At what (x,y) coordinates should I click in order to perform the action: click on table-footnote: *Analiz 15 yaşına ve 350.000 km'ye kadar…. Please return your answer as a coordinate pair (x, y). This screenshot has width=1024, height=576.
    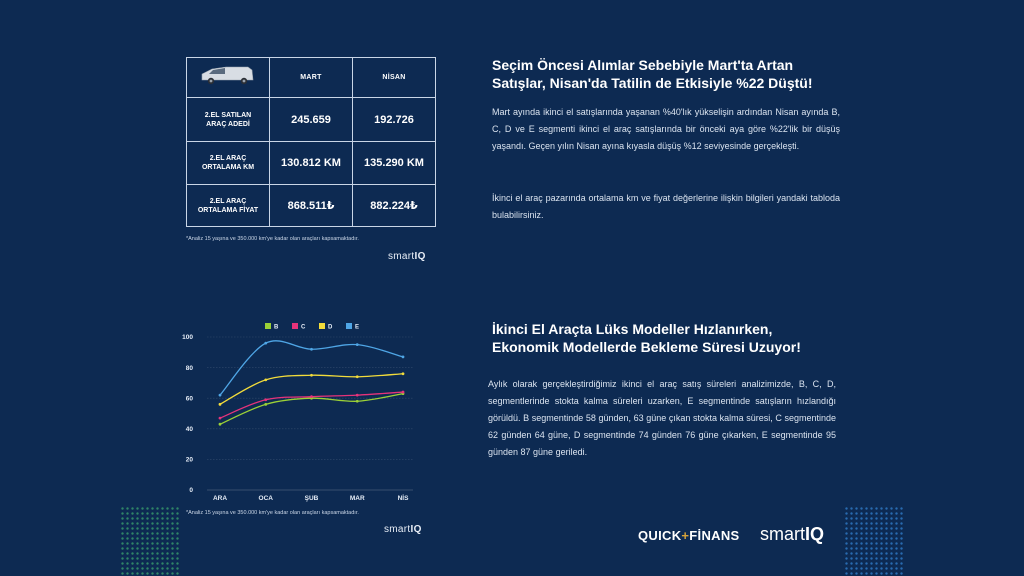
    Looking at the image, I should click on (272, 239).